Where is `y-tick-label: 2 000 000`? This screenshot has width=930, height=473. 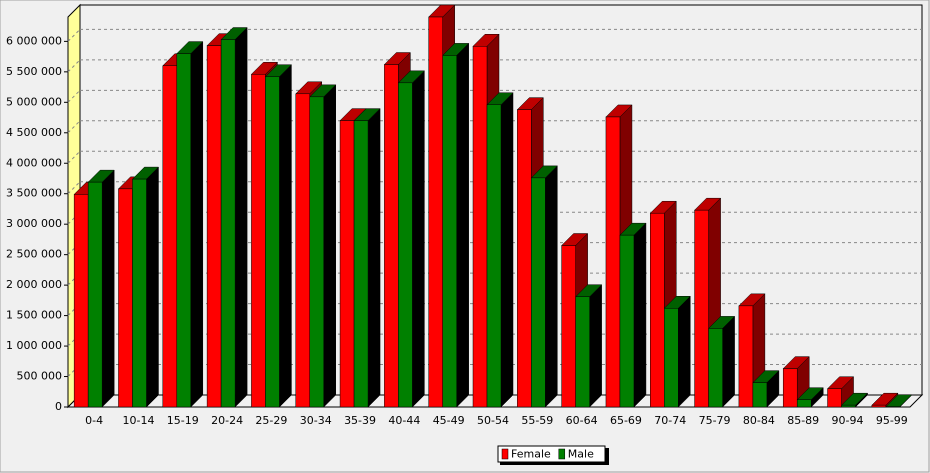 y-tick-label: 2 000 000 is located at coordinates (34, 284).